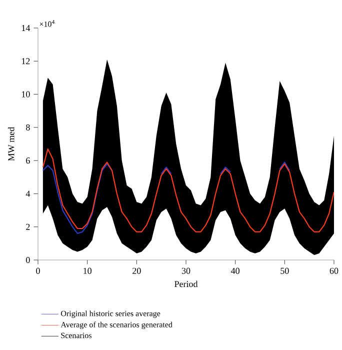 This screenshot has width=342, height=350. What do you see at coordinates (26, 61) in the screenshot?
I see `y-tick-label: 12` at bounding box center [26, 61].